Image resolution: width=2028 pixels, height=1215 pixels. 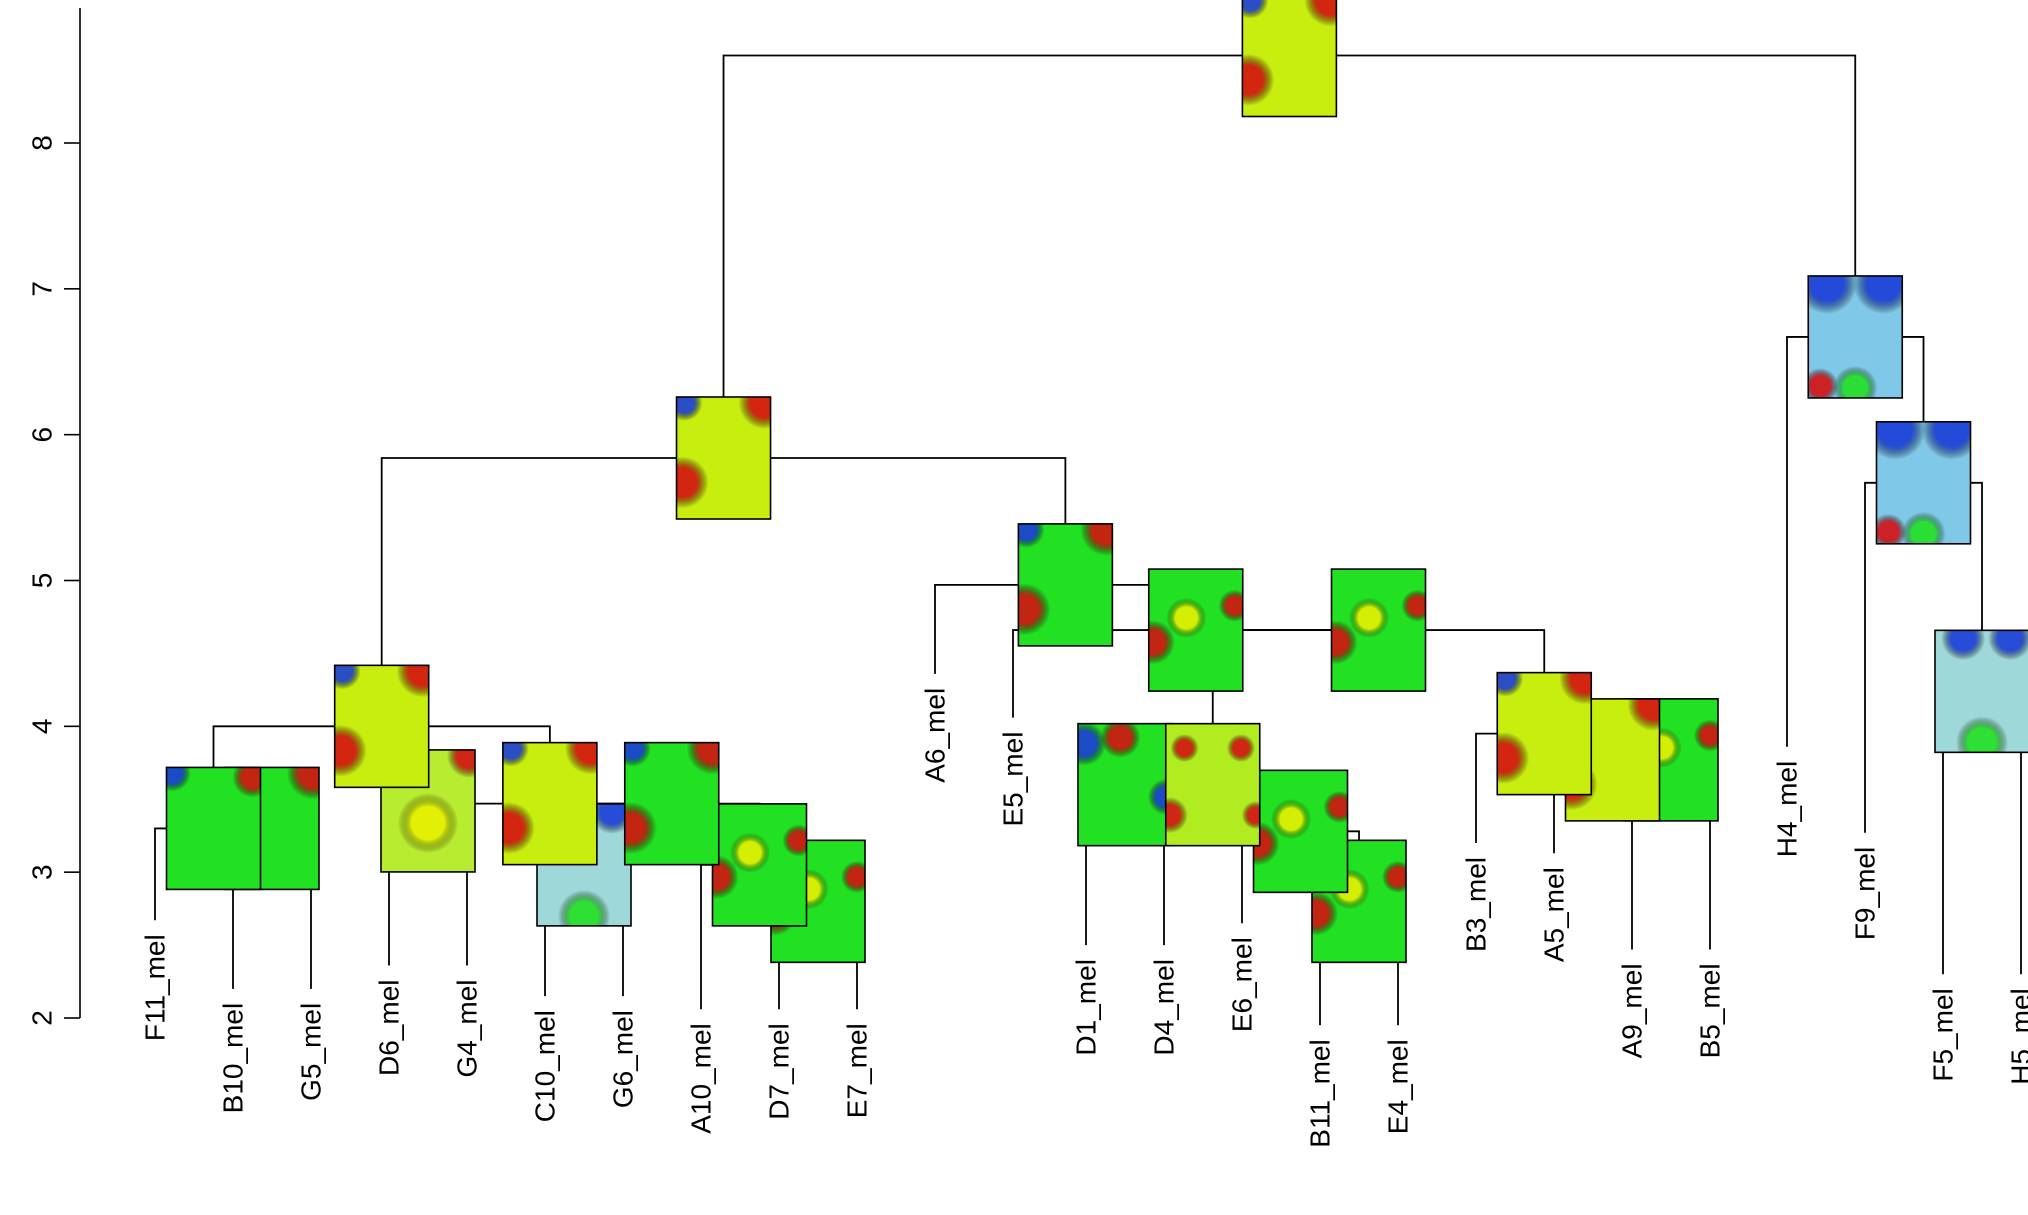 What do you see at coordinates (779, 1071) in the screenshot?
I see `leaf-label: D7_mel` at bounding box center [779, 1071].